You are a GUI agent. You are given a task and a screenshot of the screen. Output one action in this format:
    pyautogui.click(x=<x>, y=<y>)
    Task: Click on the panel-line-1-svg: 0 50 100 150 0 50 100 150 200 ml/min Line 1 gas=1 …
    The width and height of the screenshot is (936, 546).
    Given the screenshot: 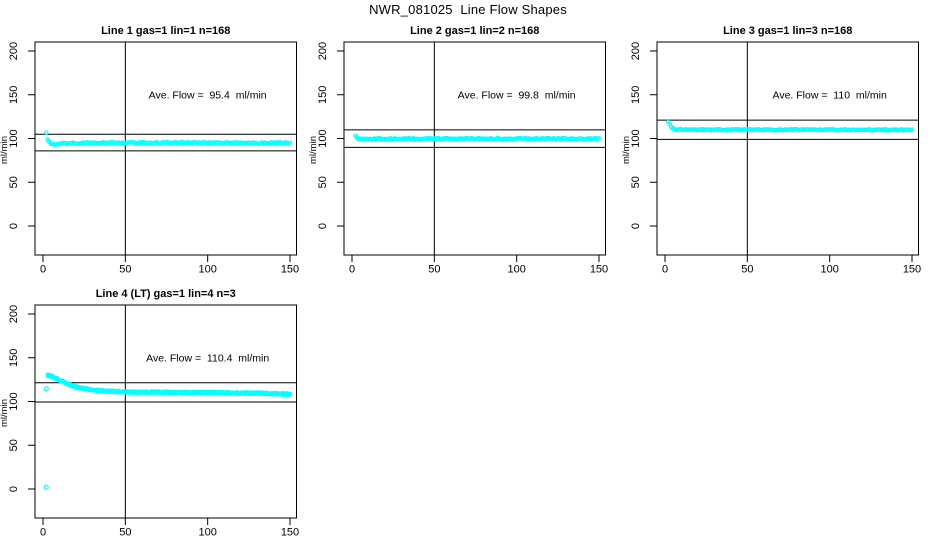 What is the action you would take?
    pyautogui.click(x=149, y=150)
    